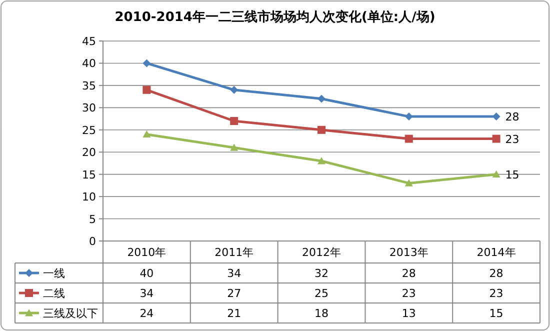 The image size is (550, 331). Describe the element at coordinates (89, 153) in the screenshot. I see `y-tick-label: 20` at that location.